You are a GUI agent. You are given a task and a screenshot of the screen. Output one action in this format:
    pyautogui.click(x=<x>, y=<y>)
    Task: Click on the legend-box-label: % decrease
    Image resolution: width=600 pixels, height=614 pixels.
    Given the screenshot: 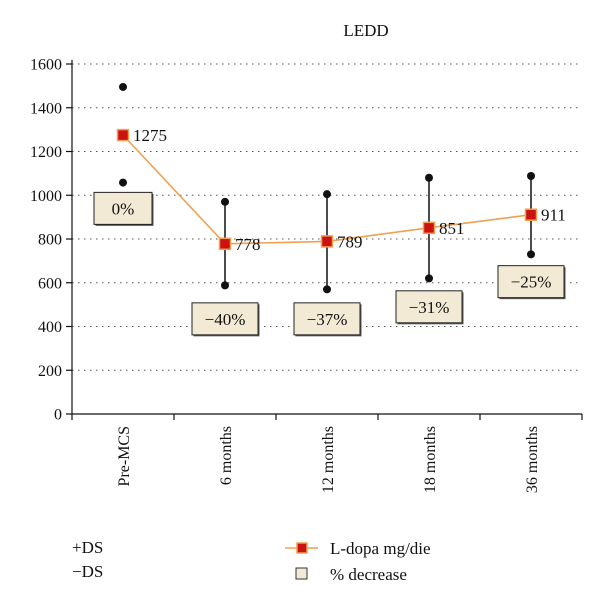 What is the action you would take?
    pyautogui.click(x=368, y=574)
    